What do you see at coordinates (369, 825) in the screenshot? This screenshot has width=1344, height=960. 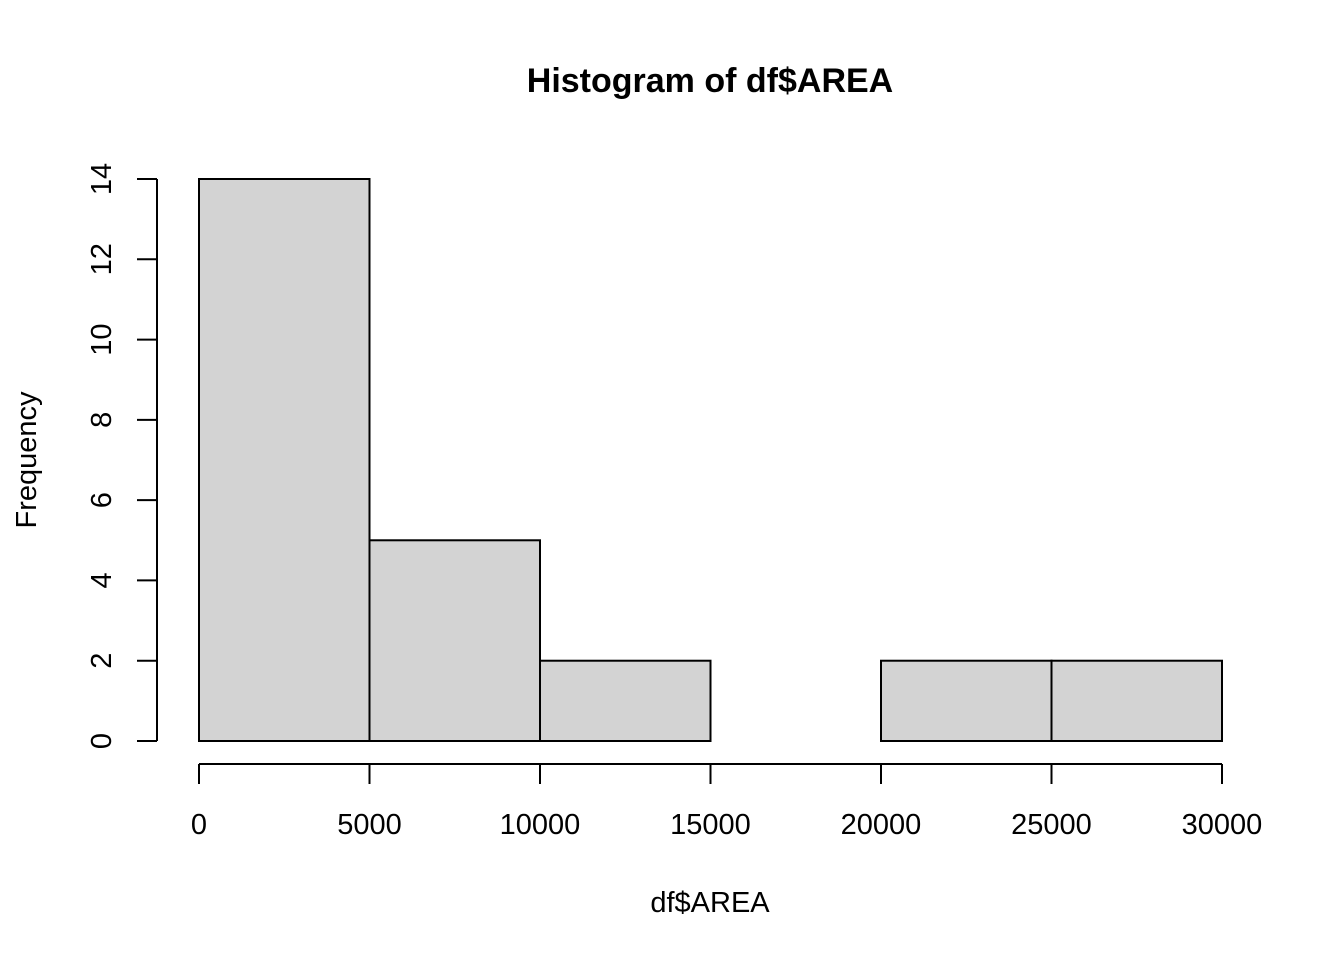 I see `x-tick-label-1: 5000` at bounding box center [369, 825].